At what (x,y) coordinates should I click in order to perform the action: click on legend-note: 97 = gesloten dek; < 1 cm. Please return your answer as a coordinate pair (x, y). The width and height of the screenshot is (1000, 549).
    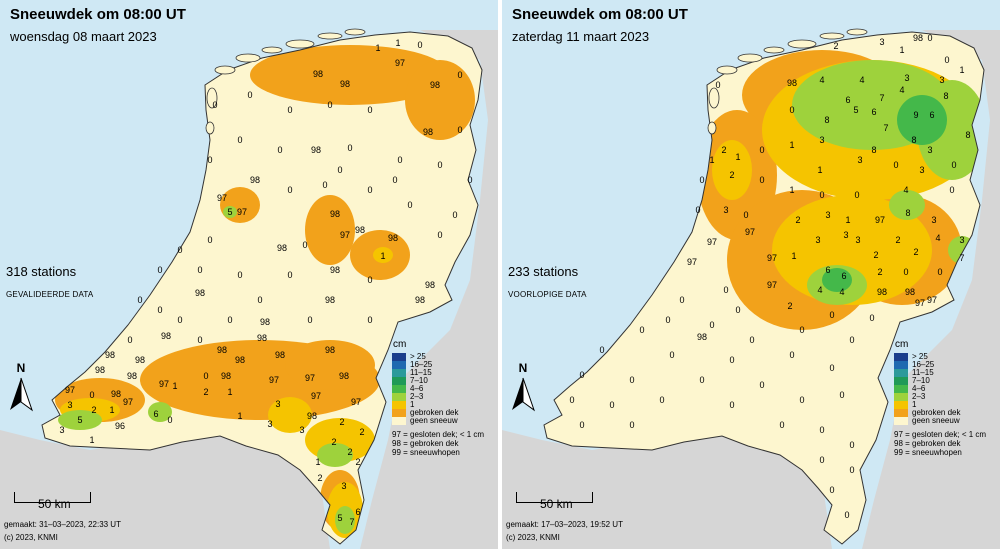
    Looking at the image, I should click on (438, 434).